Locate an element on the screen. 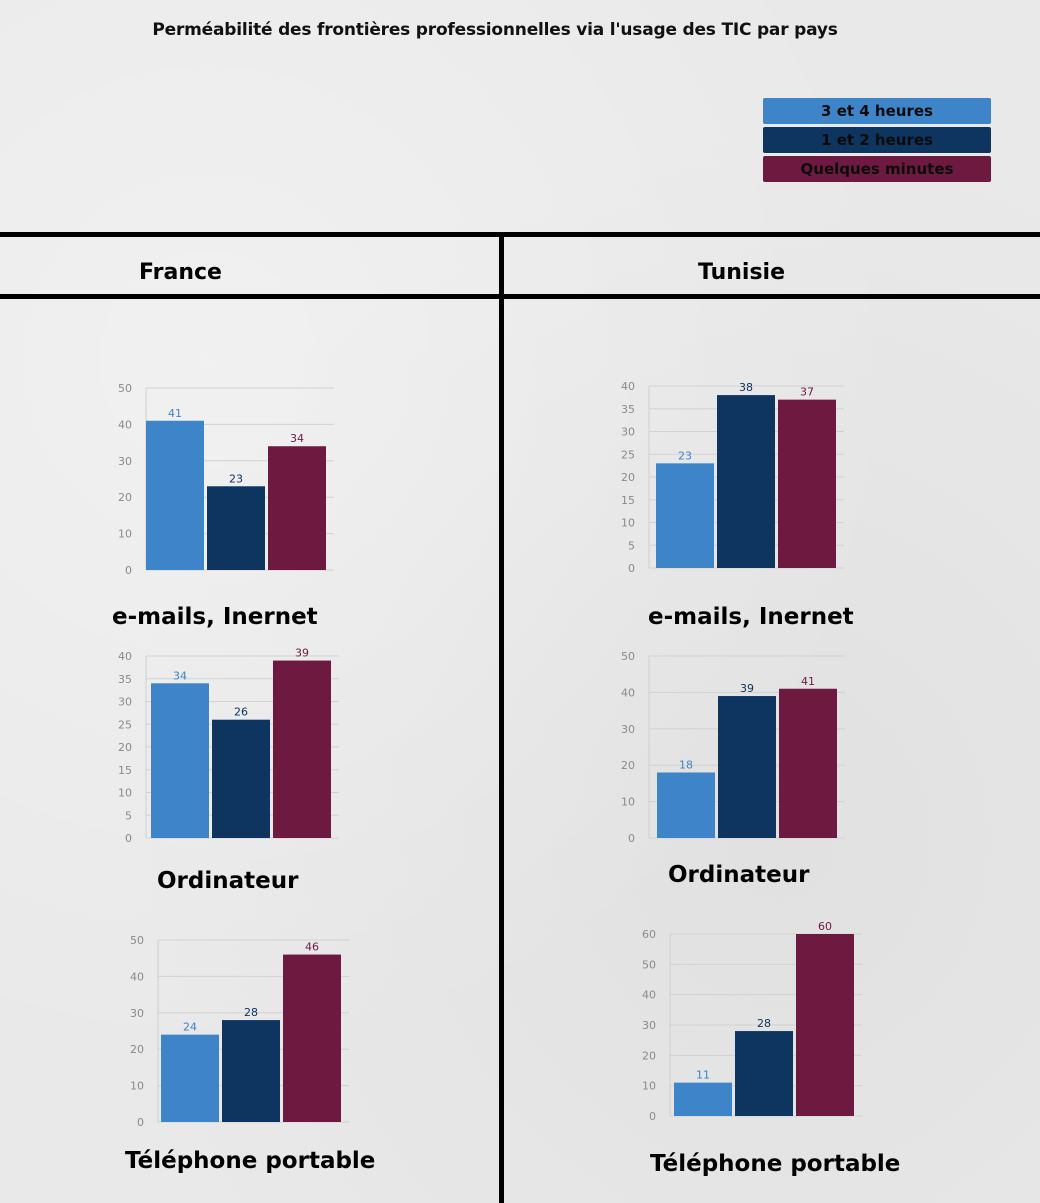  chart-title-tunisie-ordinateur: Ordinateur is located at coordinates (739, 875).